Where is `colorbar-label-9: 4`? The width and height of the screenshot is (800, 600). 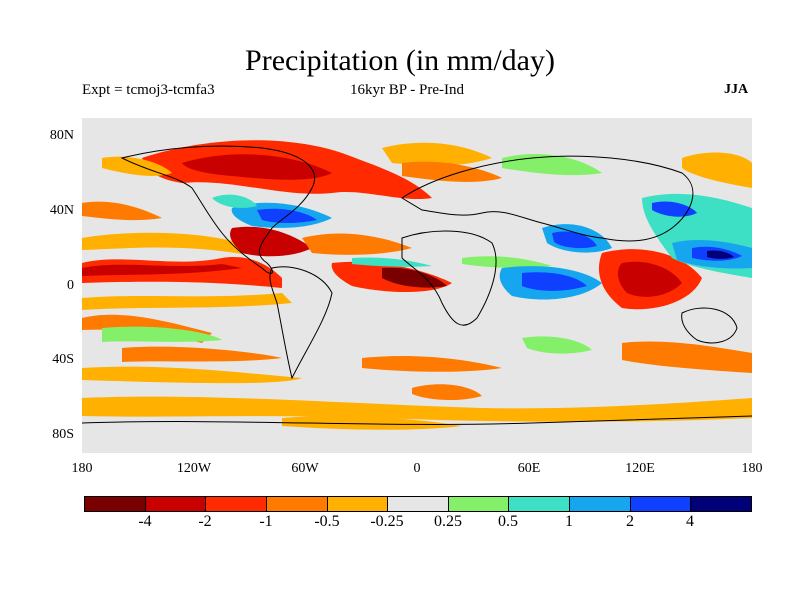
colorbar-label-9: 4 is located at coordinates (690, 521).